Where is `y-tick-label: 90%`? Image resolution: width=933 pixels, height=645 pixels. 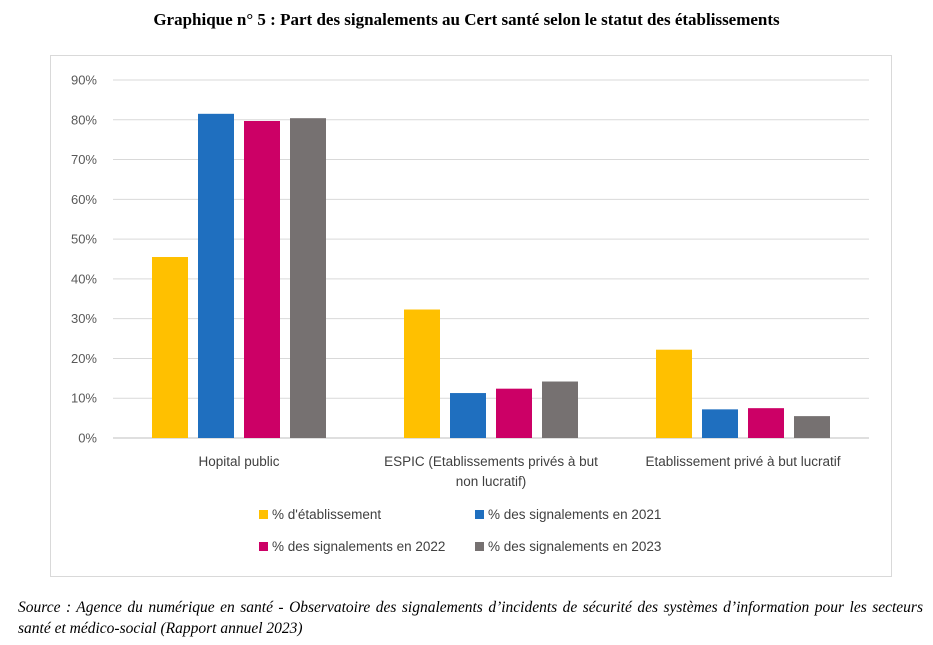 y-tick-label: 90% is located at coordinates (84, 80).